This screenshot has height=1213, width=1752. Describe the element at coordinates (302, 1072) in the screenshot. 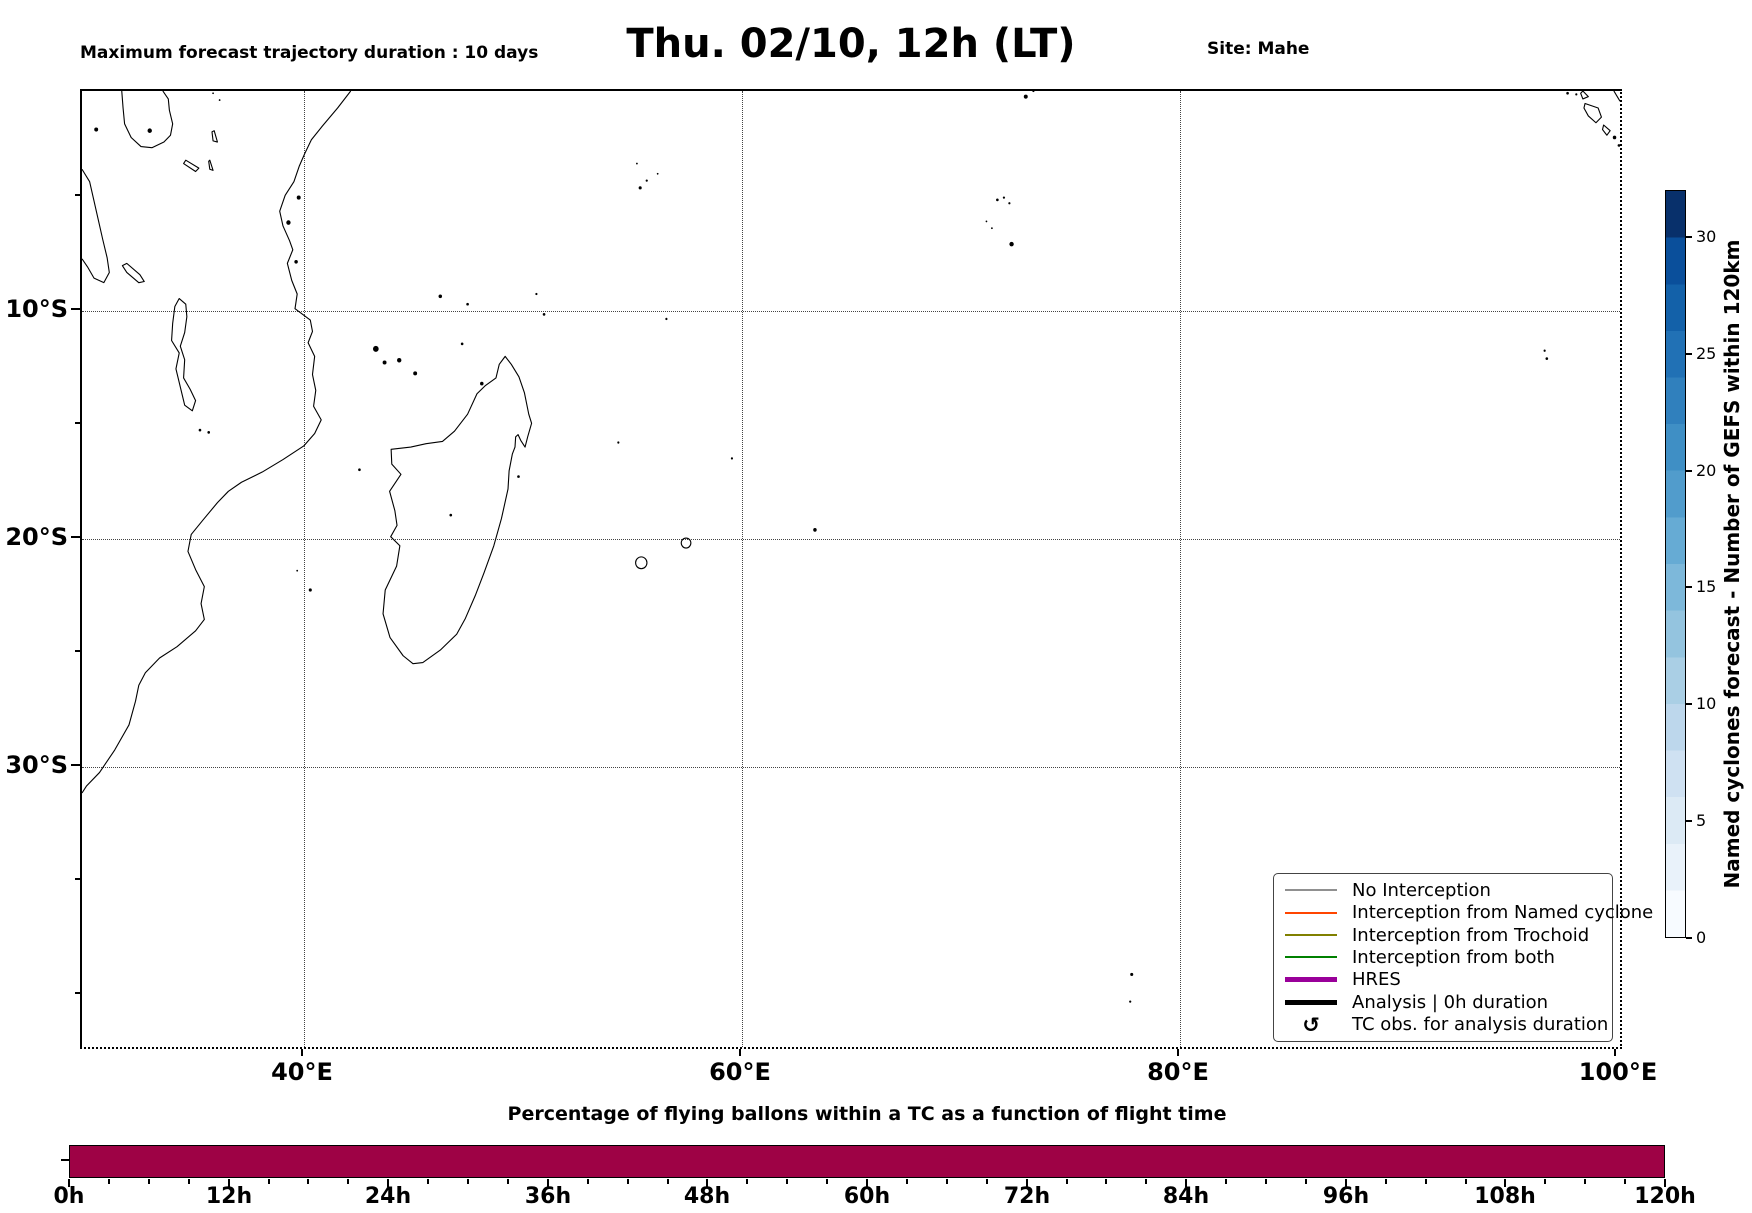

I see `lon-label-40e: 40°E` at that location.